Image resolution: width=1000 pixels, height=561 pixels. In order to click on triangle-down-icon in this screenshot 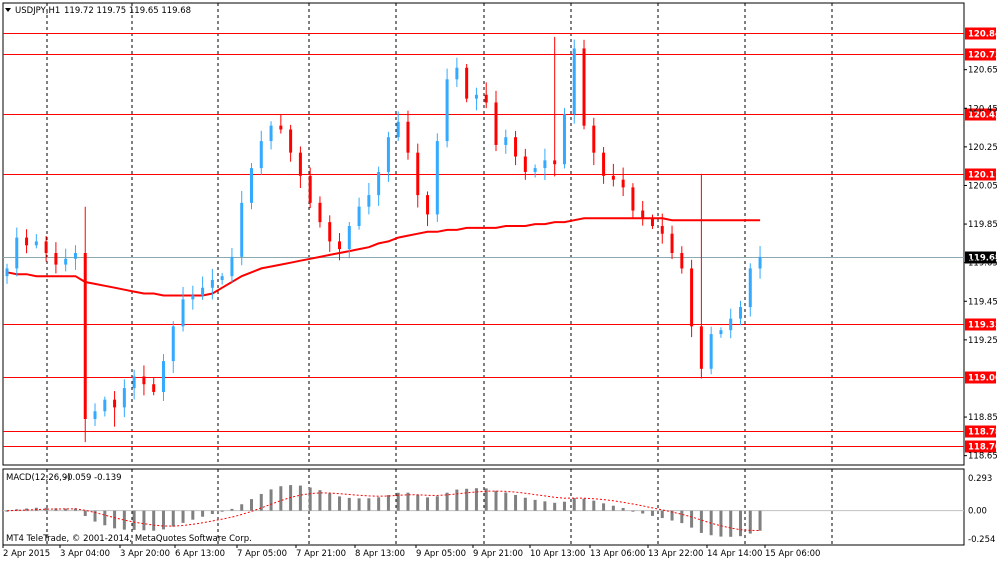, I will do `click(8, 10)`.